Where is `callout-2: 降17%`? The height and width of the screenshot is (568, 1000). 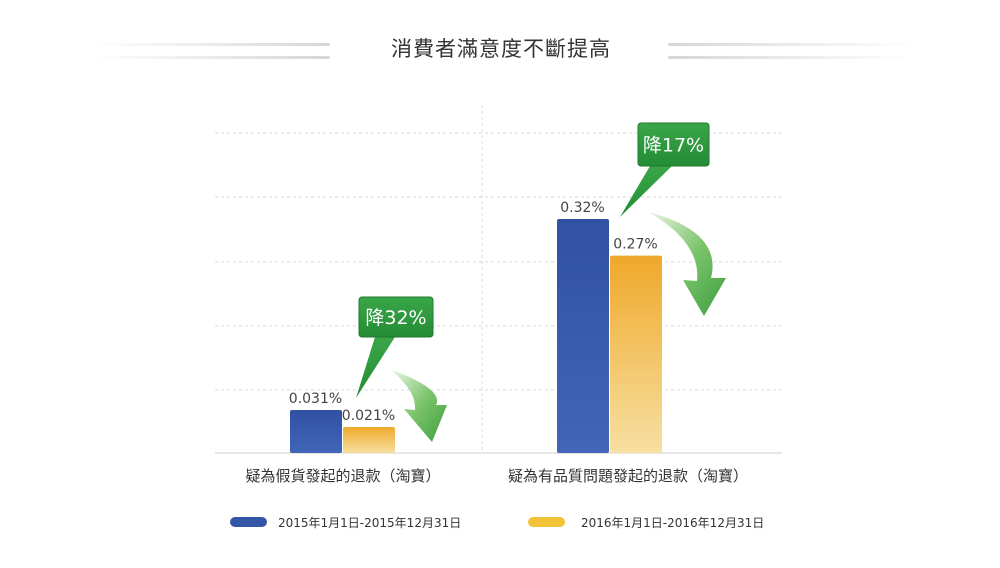
callout-2: 降17% is located at coordinates (665, 169).